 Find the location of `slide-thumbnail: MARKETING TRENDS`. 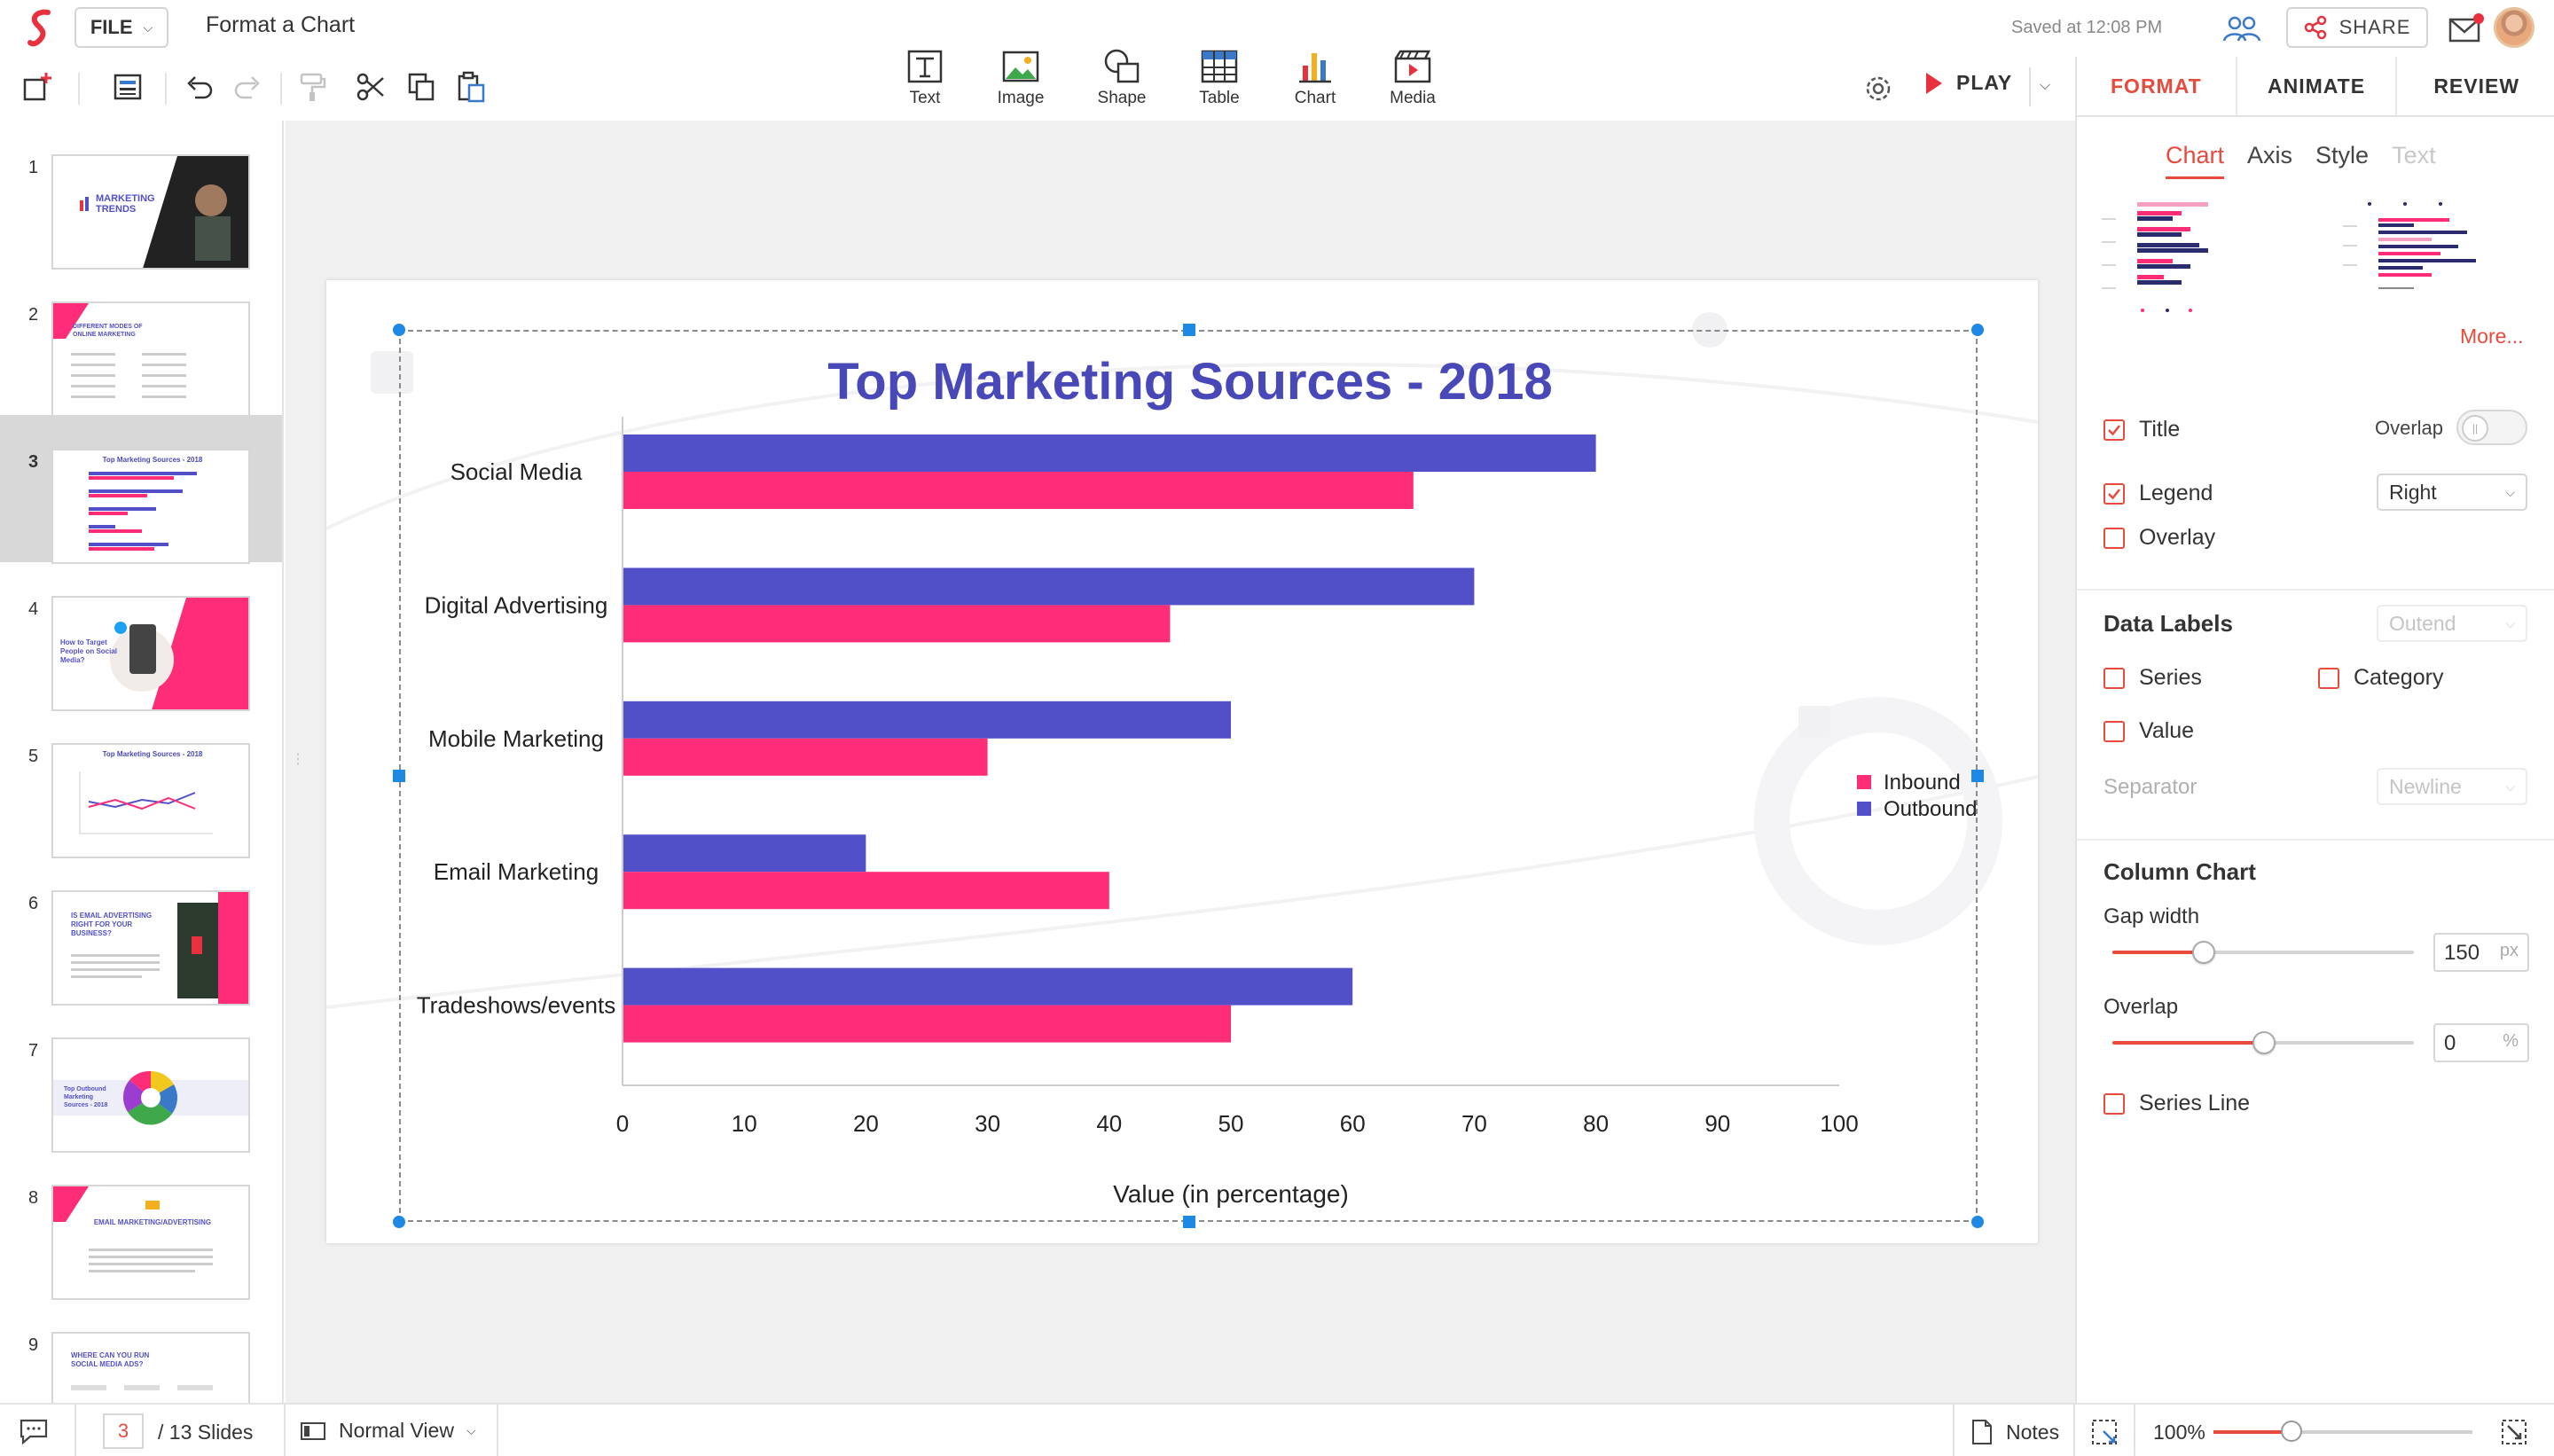

slide-thumbnail: MARKETING TRENDS is located at coordinates (150, 212).